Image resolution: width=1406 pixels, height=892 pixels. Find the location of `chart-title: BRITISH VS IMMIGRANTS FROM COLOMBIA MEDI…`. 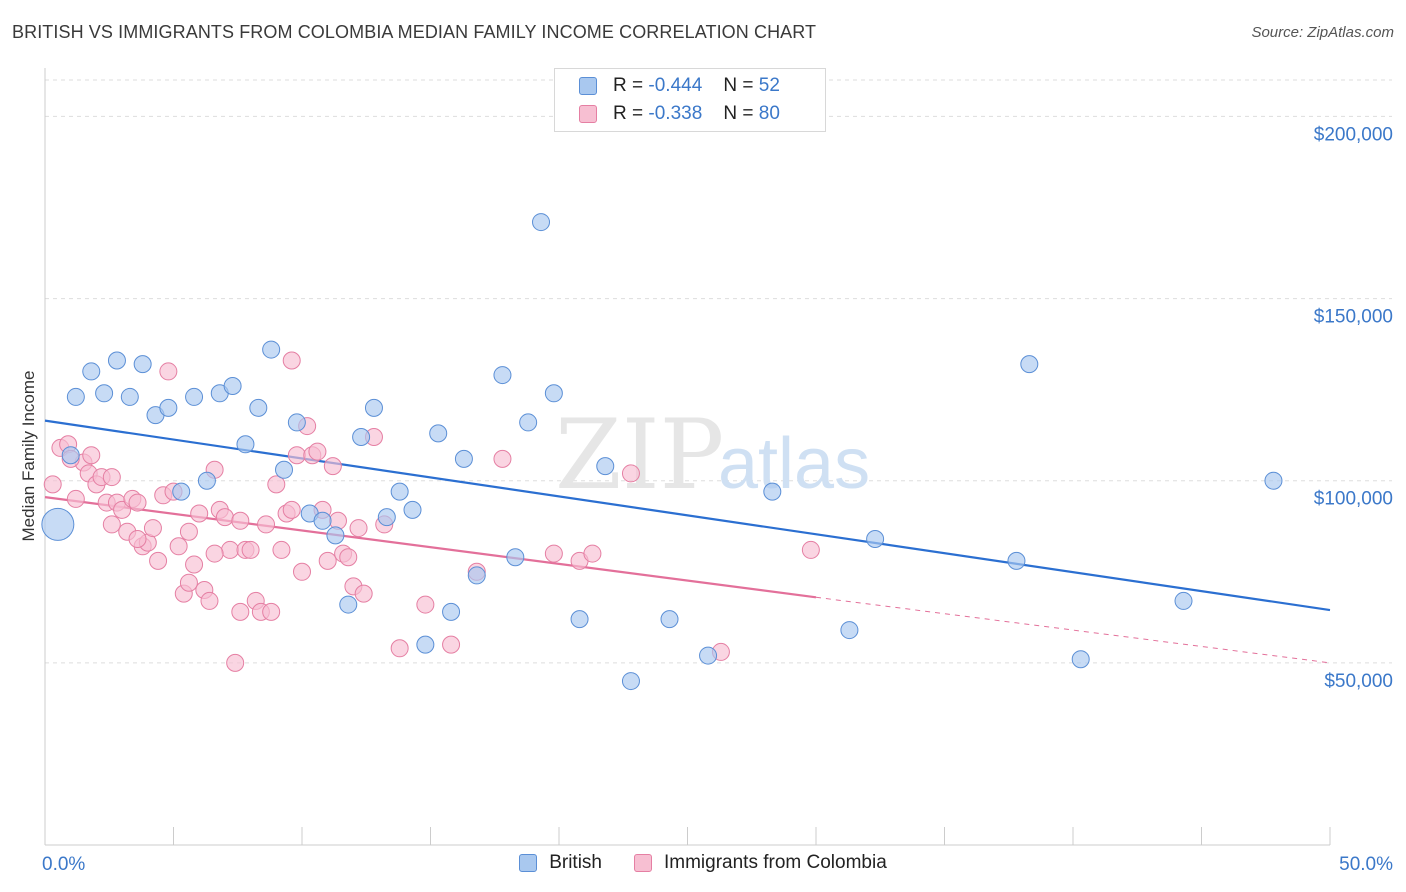

chart-title: BRITISH VS IMMIGRANTS FROM COLOMBIA MEDI… is located at coordinates (414, 32).